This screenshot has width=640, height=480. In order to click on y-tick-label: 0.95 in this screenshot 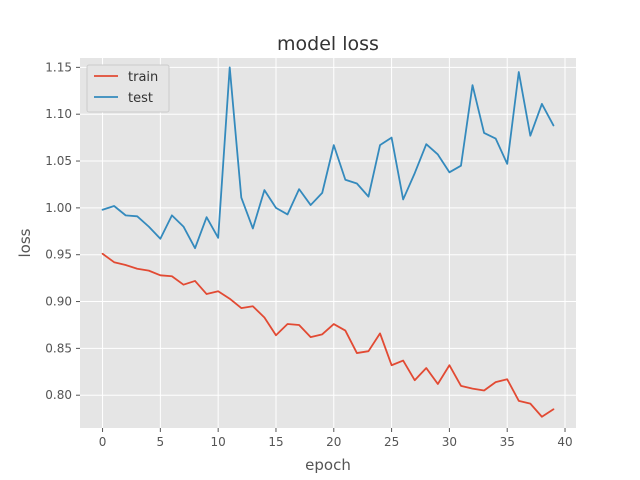, I will do `click(58, 255)`.